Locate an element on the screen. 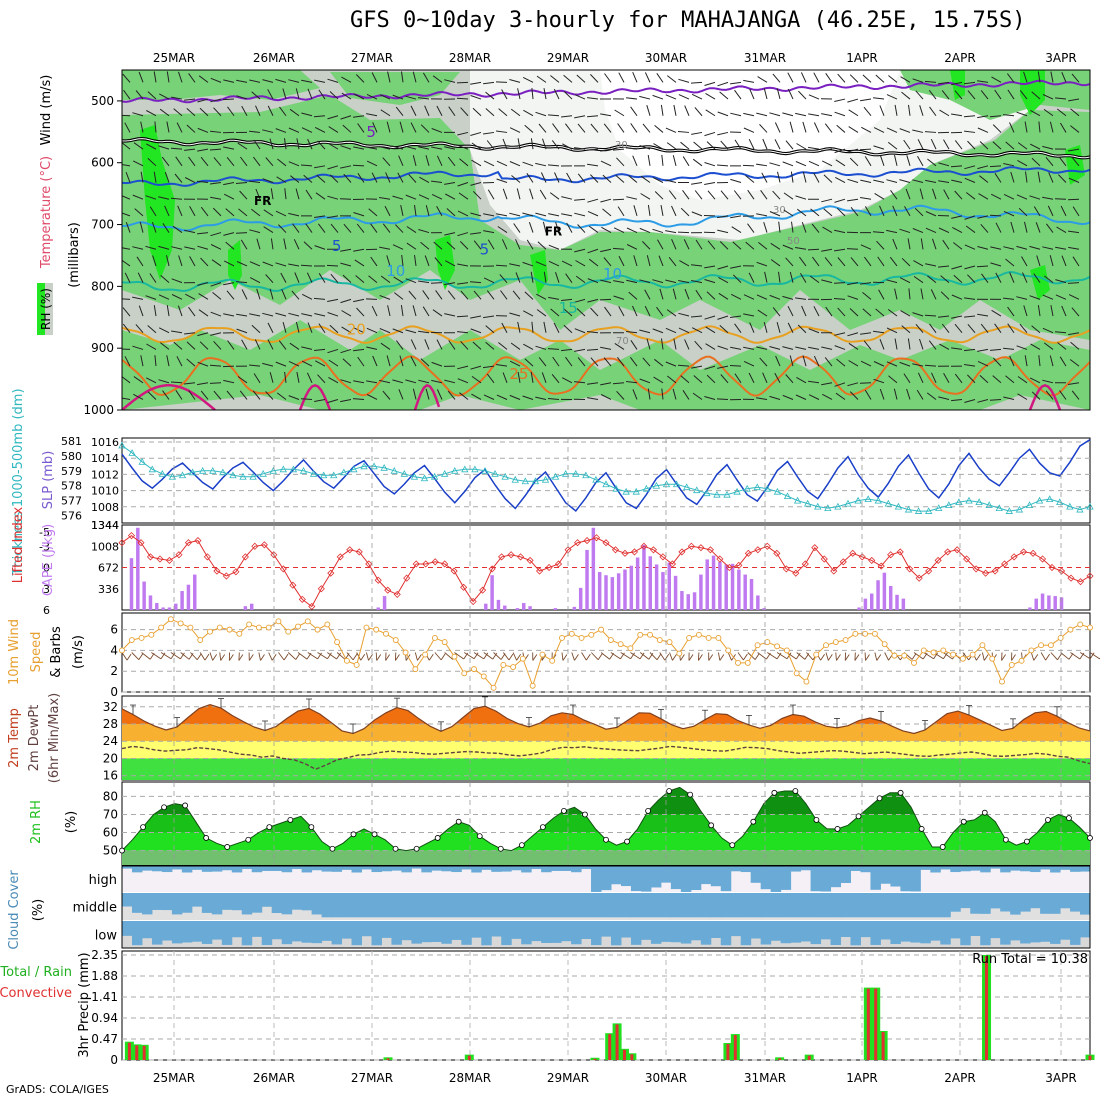 The image size is (1100, 1104). precip-tick-label: 0.94 is located at coordinates (104, 1018).